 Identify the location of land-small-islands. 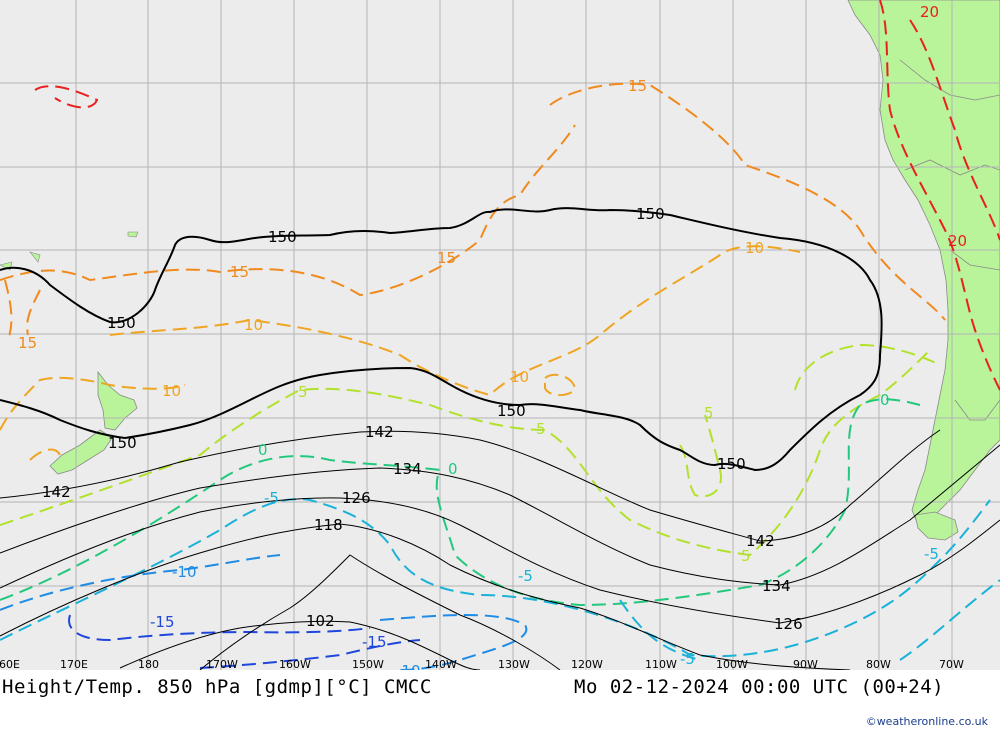
(69, 251).